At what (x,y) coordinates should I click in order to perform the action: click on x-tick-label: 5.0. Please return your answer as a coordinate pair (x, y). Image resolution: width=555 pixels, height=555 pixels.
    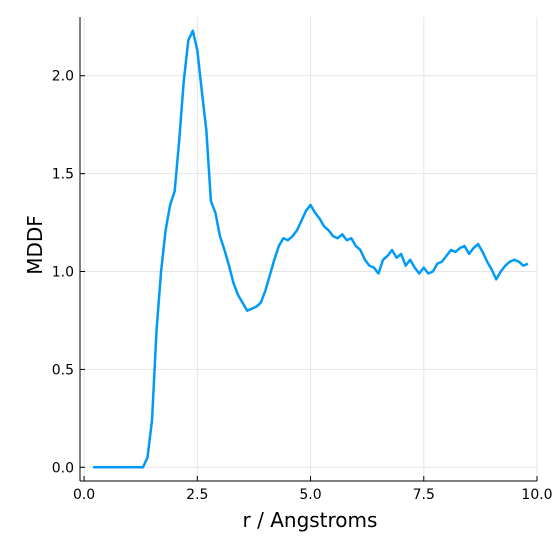
    Looking at the image, I should click on (310, 495).